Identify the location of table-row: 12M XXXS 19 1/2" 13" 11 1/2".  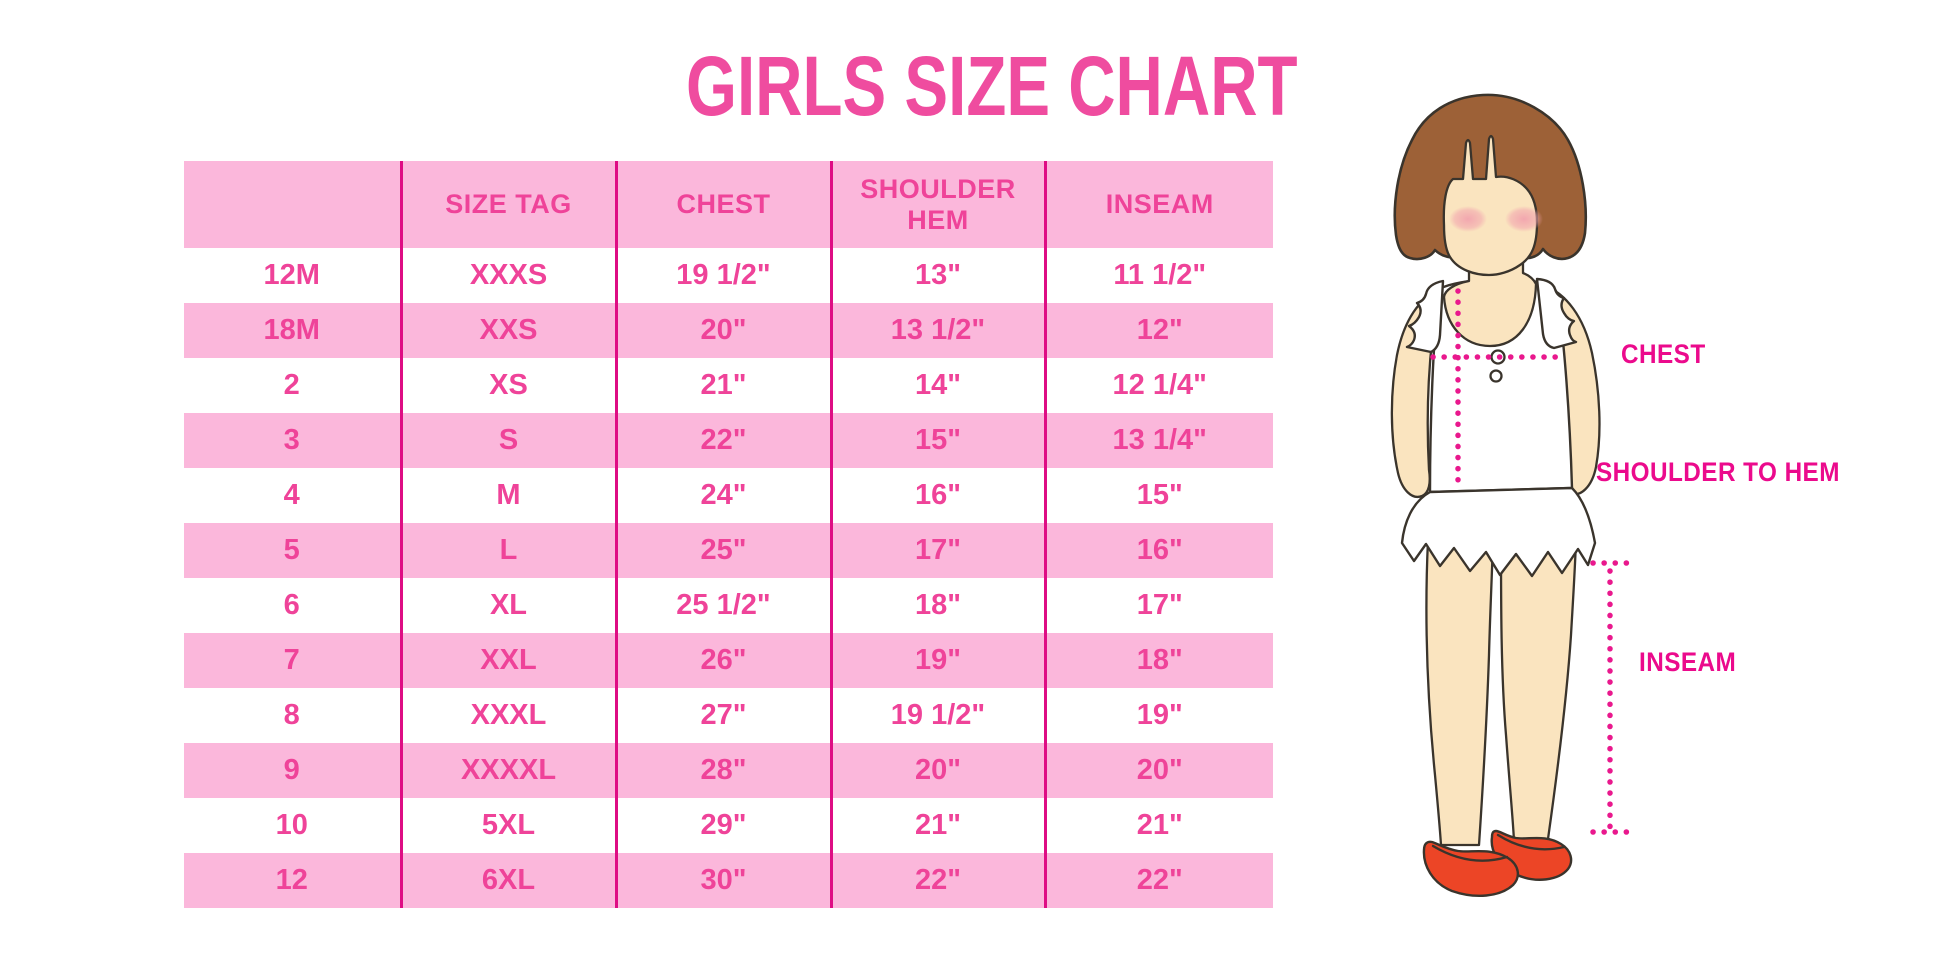
(728, 275).